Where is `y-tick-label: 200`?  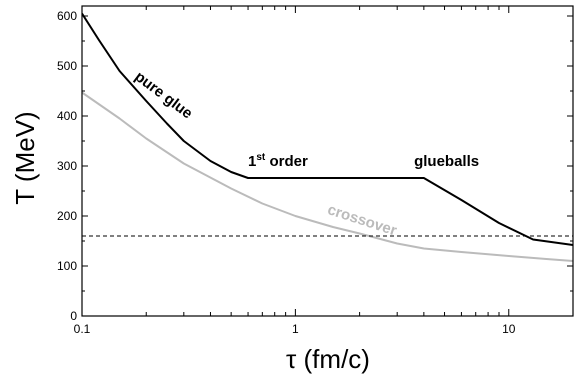
y-tick-label: 200 is located at coordinates (67, 216).